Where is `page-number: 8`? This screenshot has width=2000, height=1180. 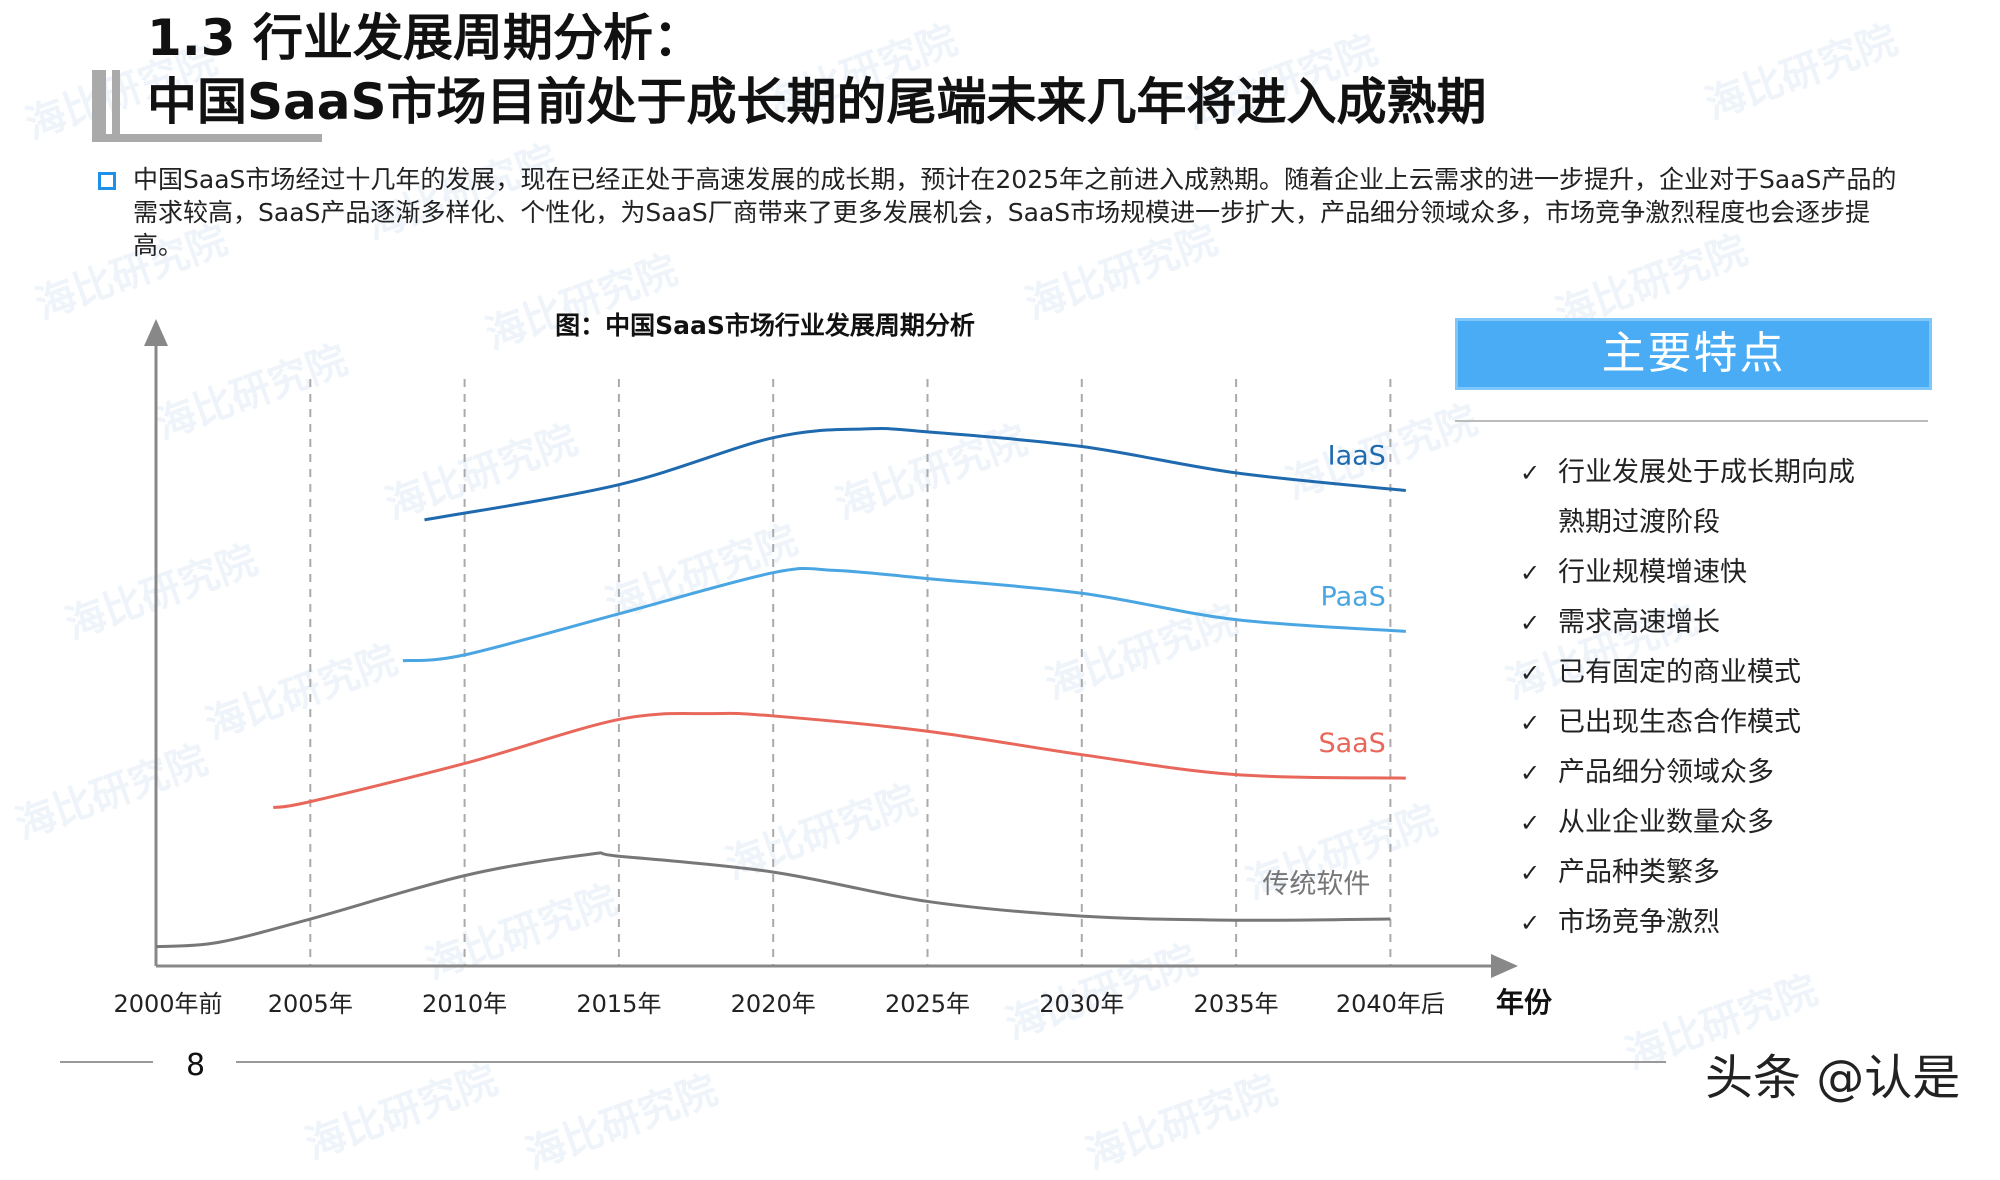
page-number: 8 is located at coordinates (196, 1065).